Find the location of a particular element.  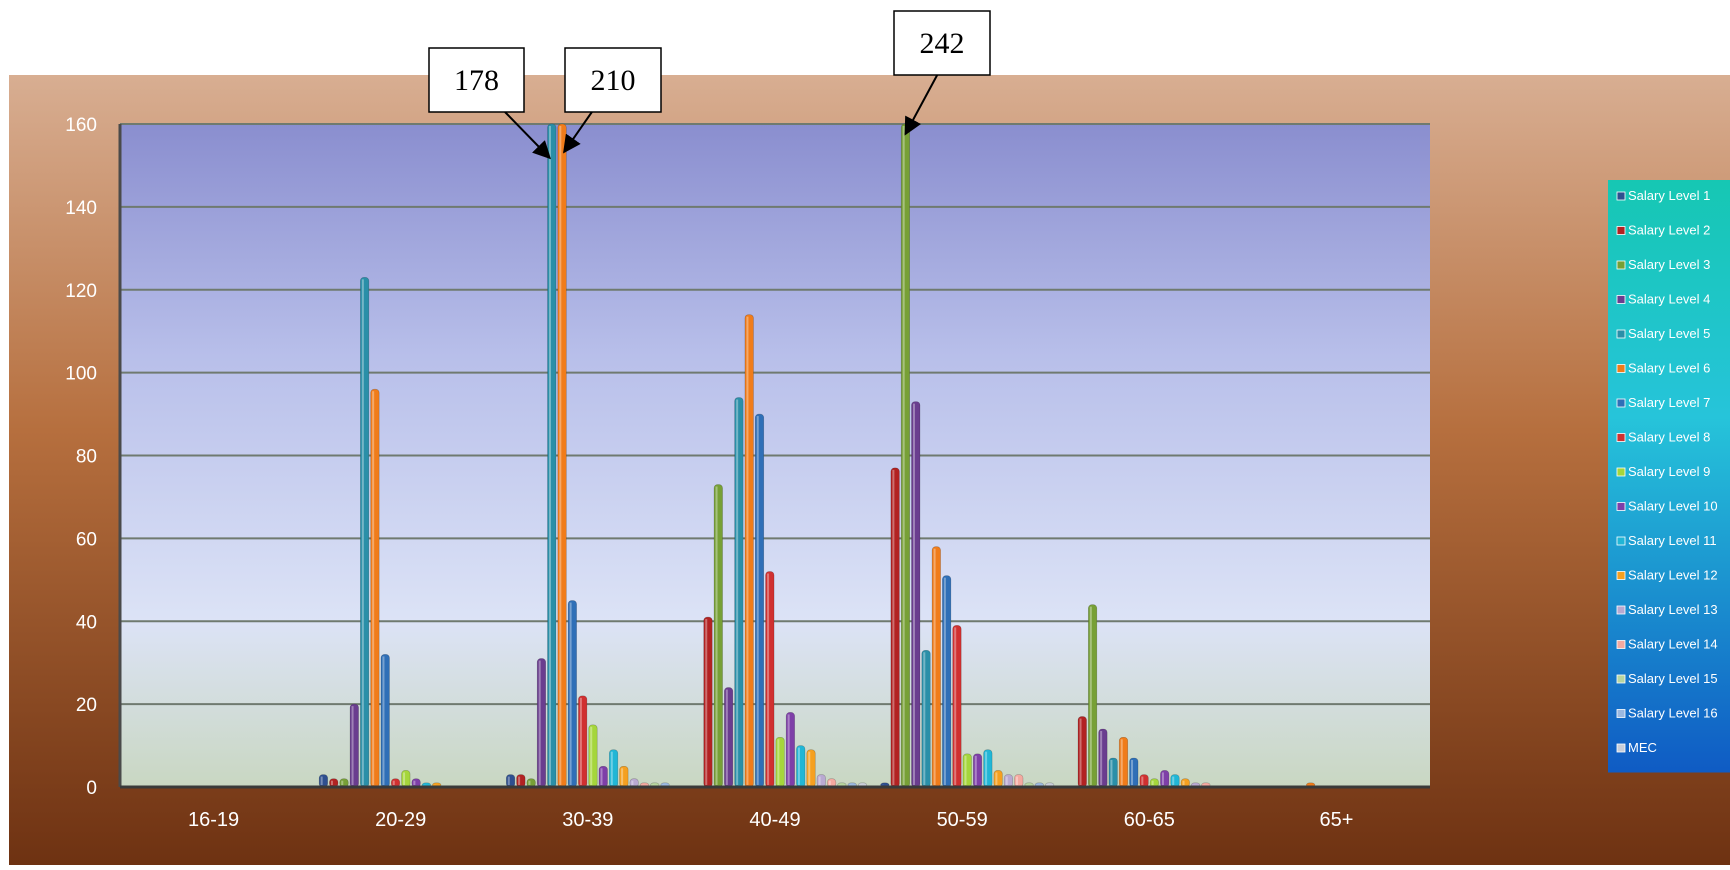

legend-entry: Salary Level 1 is located at coordinates (1669, 195).